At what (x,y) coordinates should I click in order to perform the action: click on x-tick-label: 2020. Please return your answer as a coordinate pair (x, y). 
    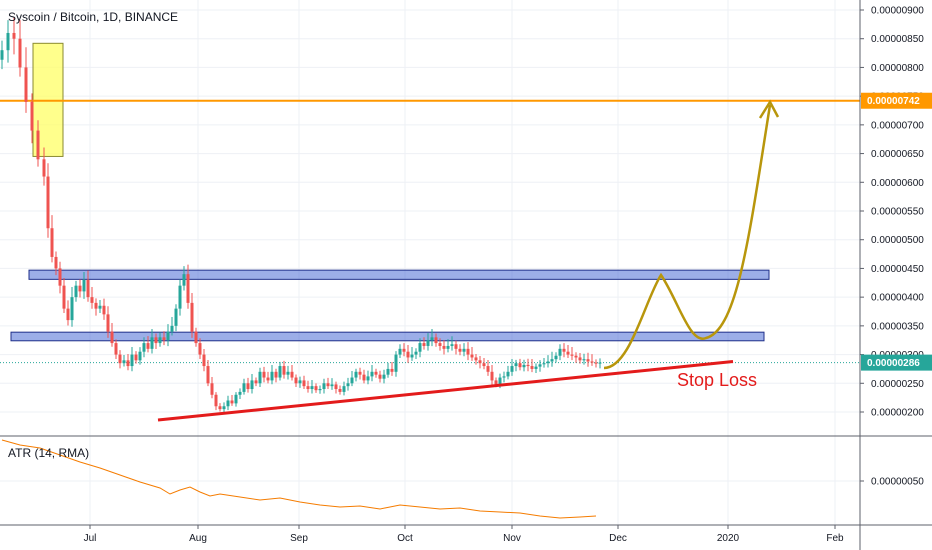
    Looking at the image, I should click on (728, 538).